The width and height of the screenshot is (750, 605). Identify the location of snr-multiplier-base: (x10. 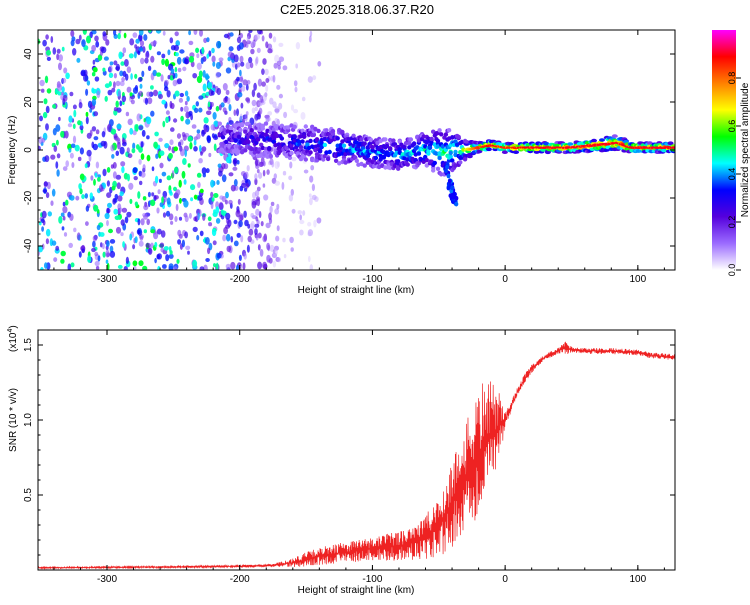
(13, 342).